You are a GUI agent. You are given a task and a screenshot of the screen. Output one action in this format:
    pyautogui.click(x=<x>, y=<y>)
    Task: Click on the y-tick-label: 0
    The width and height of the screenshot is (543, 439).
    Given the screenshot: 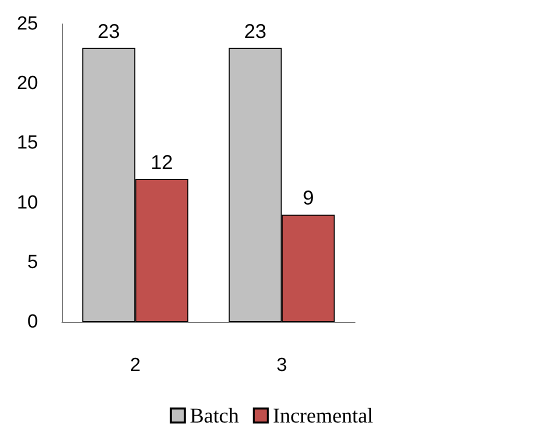 What is the action you would take?
    pyautogui.click(x=32, y=322)
    